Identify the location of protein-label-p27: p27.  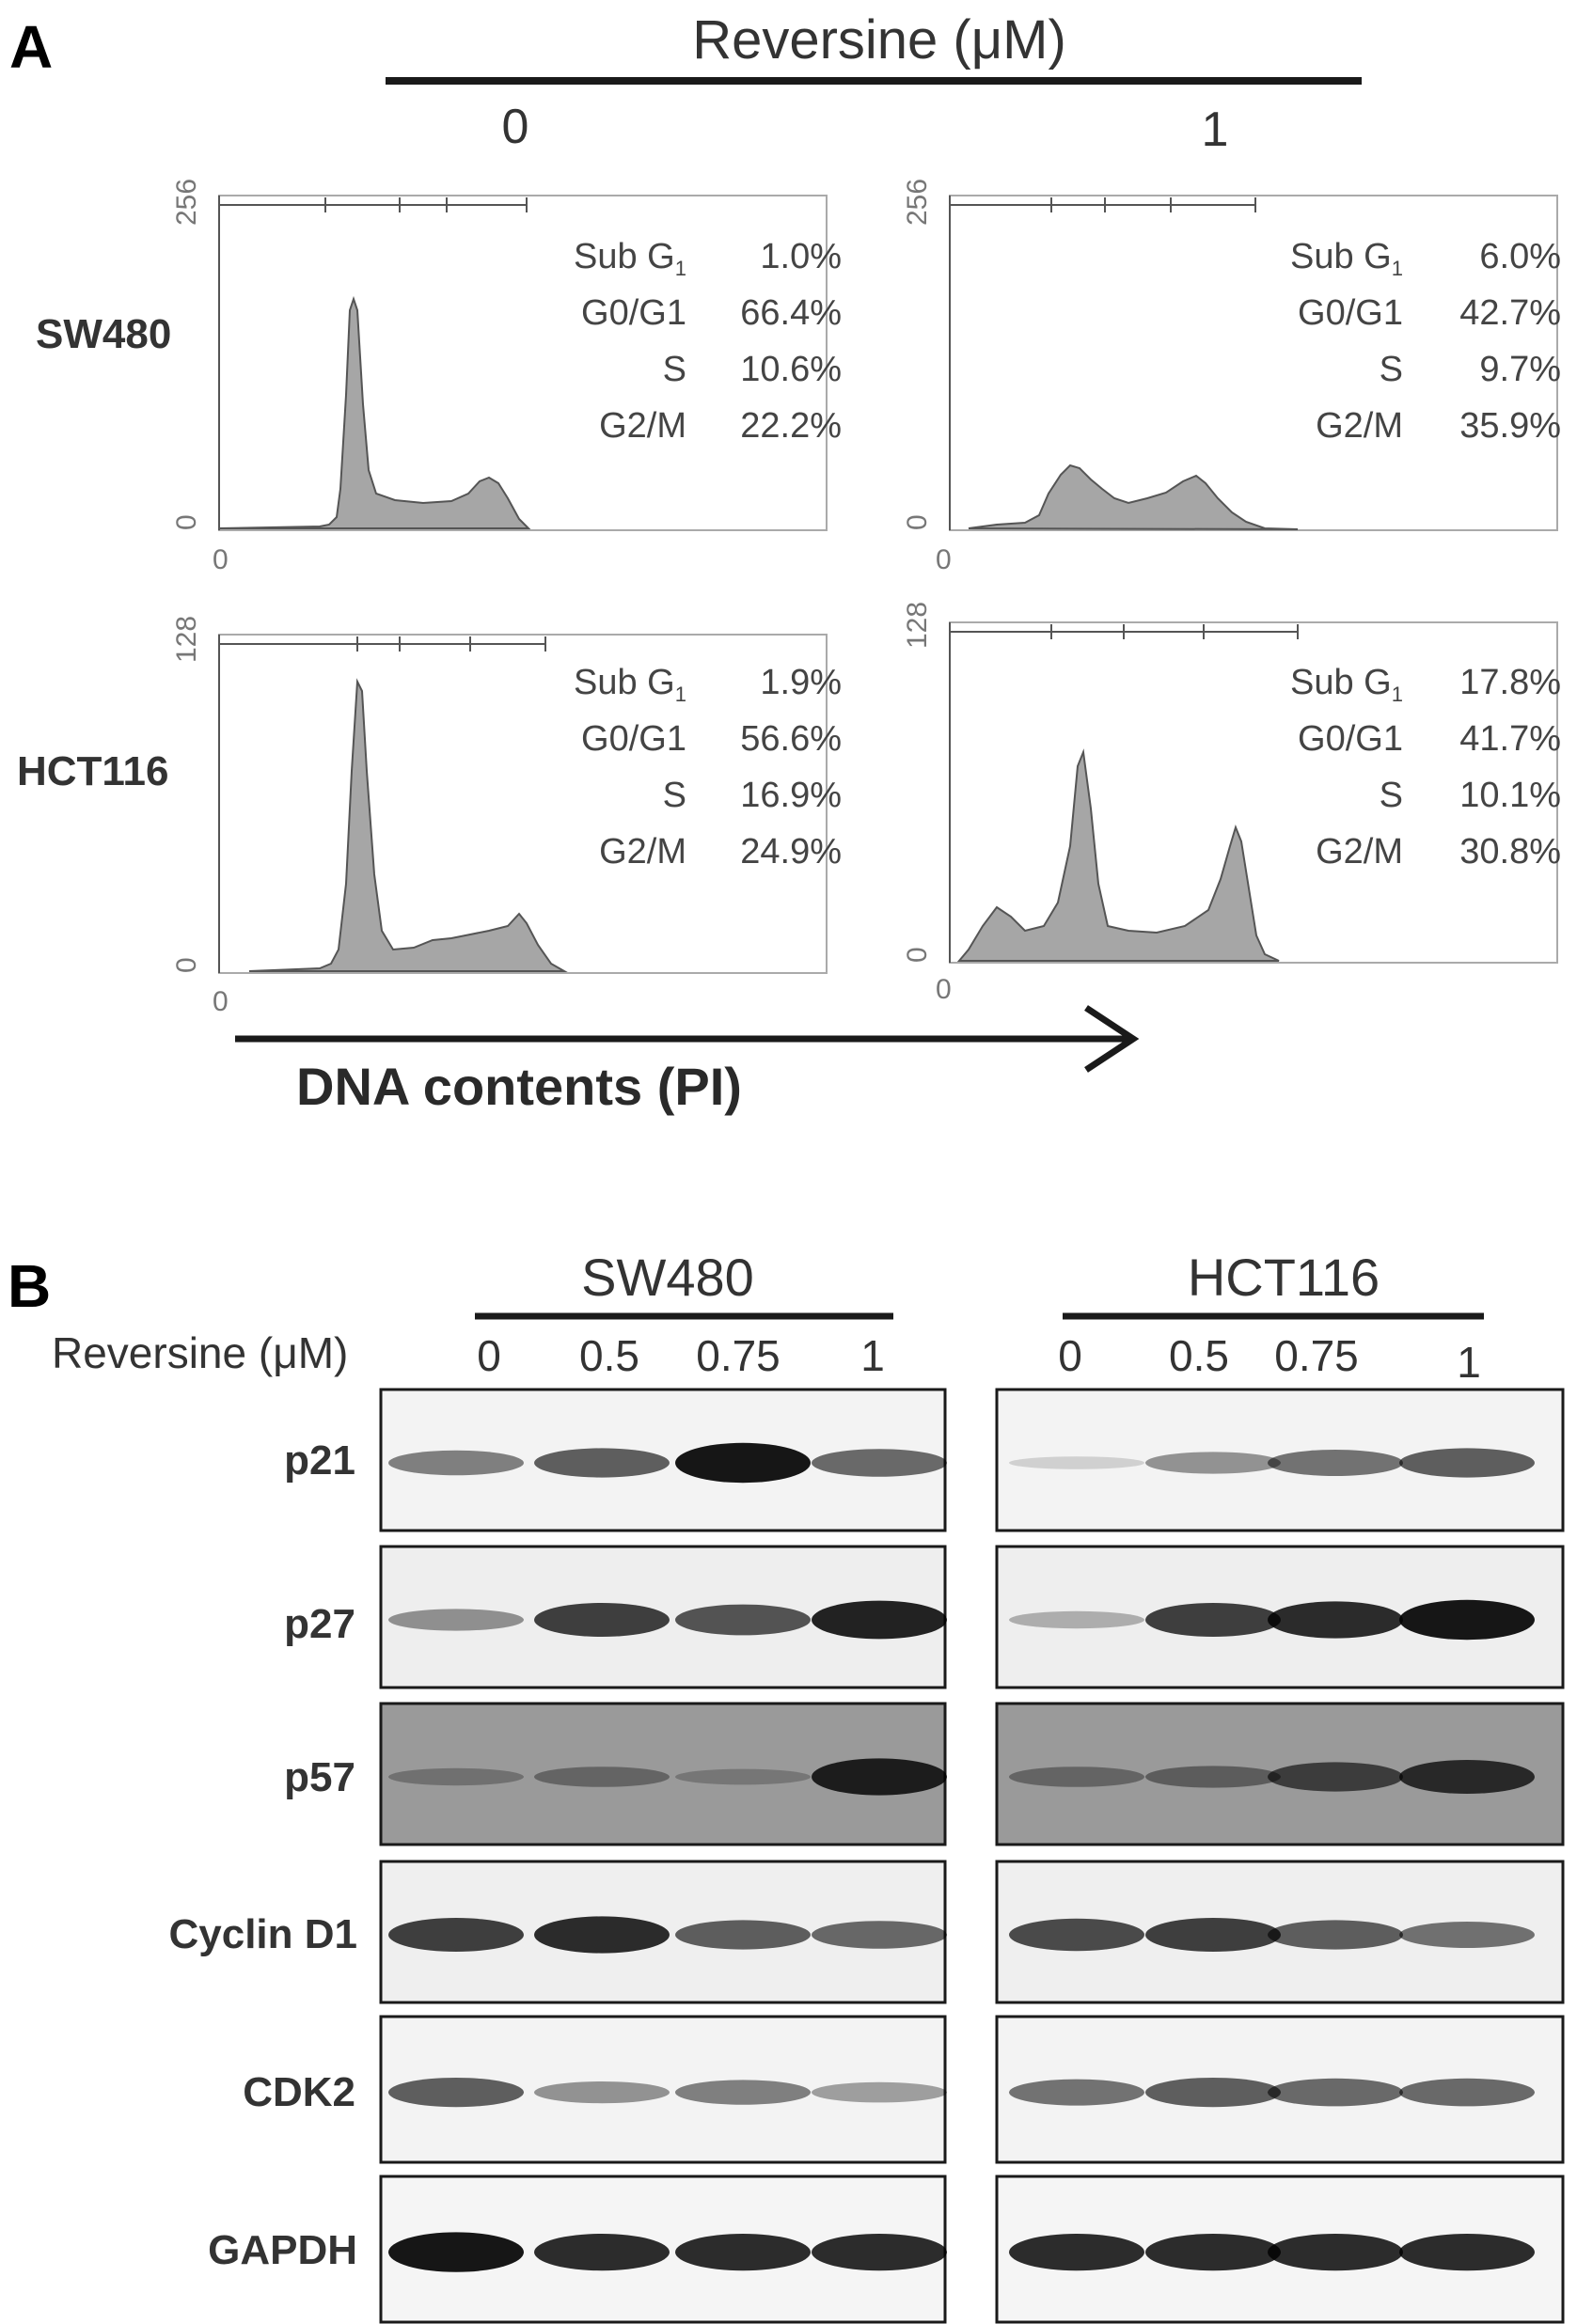
(319, 1624).